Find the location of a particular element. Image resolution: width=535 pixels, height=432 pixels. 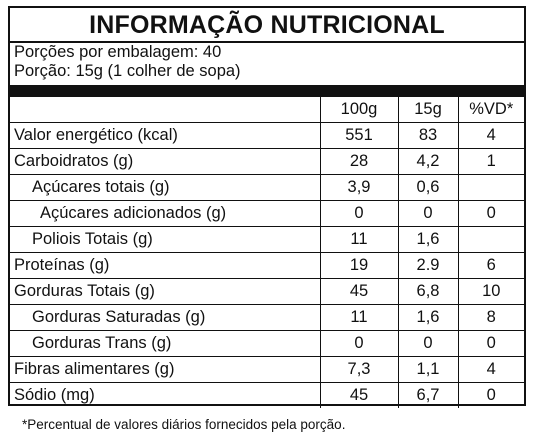

nutrient-label: Sódio (mg) is located at coordinates (54, 395).